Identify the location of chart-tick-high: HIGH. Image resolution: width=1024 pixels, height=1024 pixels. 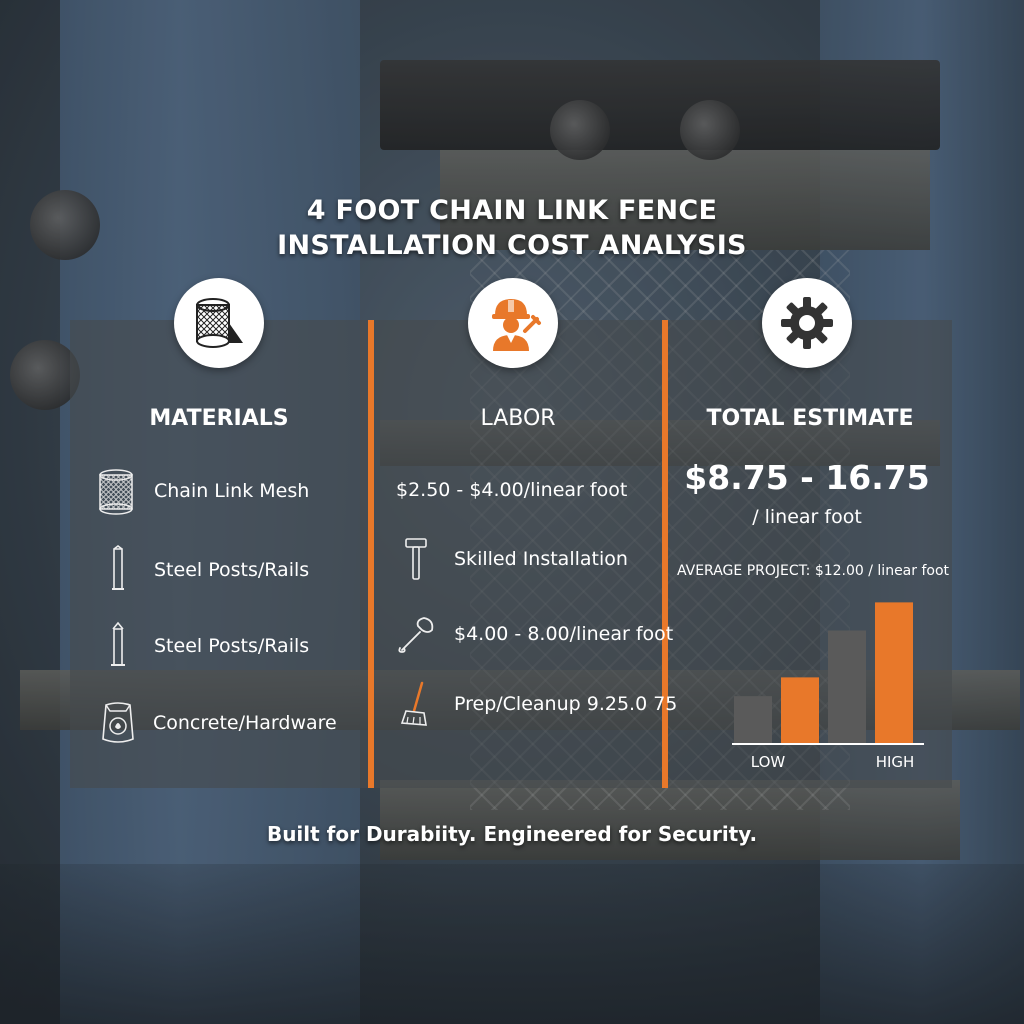
(895, 762).